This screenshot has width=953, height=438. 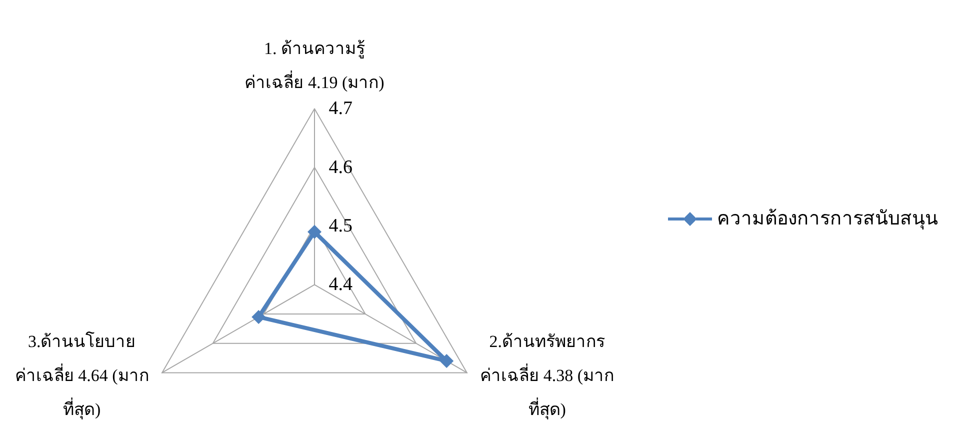 I want to click on y-tick-label: 4.6, so click(x=340, y=167).